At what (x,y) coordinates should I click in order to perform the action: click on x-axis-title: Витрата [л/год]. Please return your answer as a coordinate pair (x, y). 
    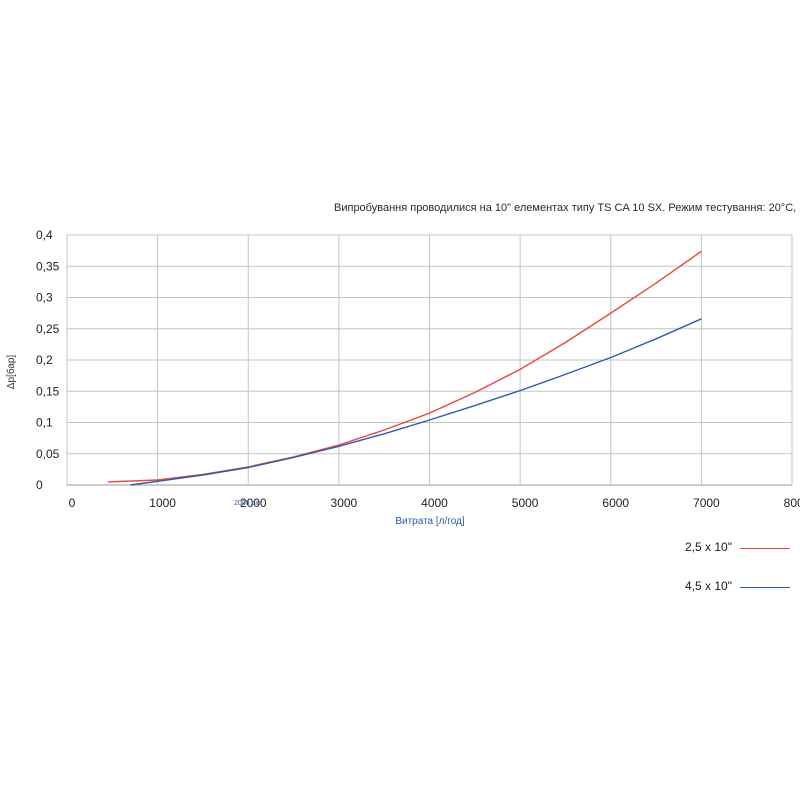
    Looking at the image, I should click on (430, 521).